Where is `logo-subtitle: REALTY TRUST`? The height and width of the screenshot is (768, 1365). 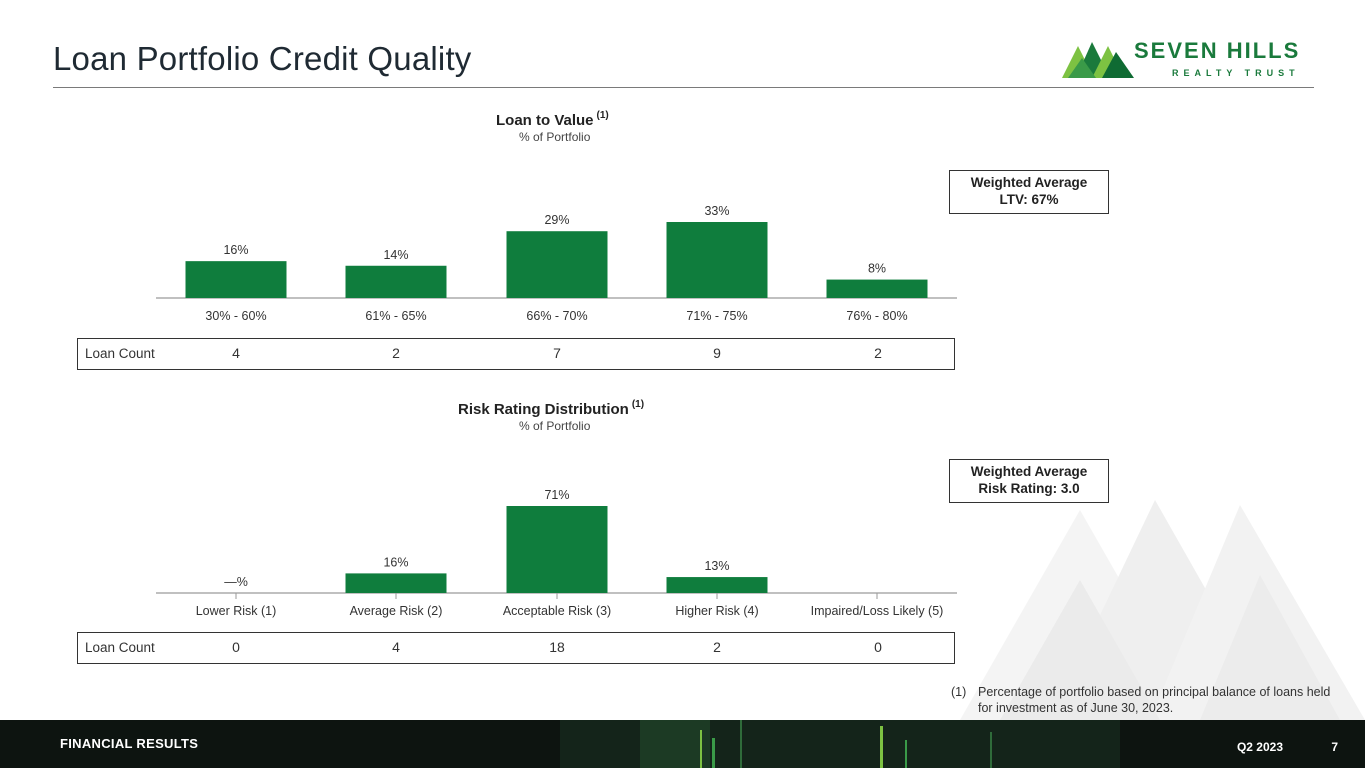
logo-subtitle: REALTY TRUST is located at coordinates (1236, 73).